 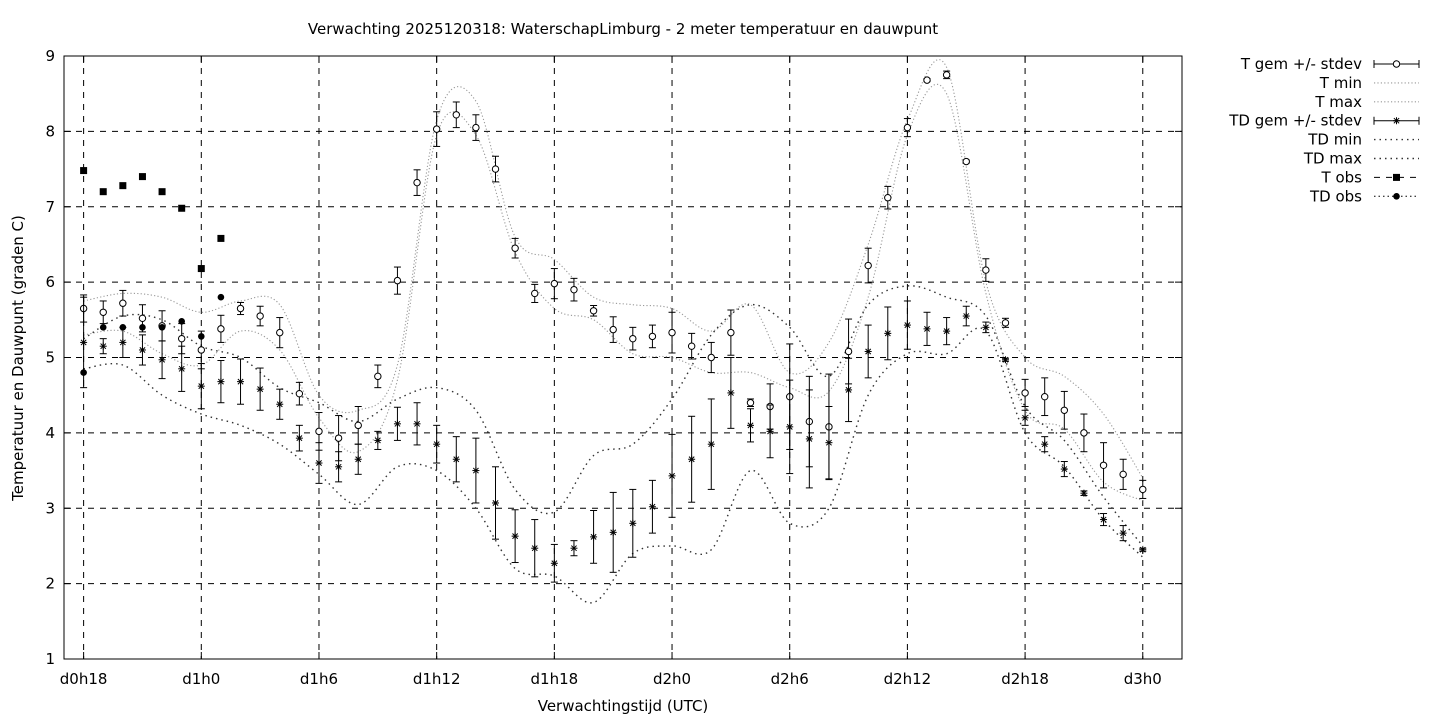 What do you see at coordinates (1335, 196) in the screenshot?
I see `legend-label: TD obs` at bounding box center [1335, 196].